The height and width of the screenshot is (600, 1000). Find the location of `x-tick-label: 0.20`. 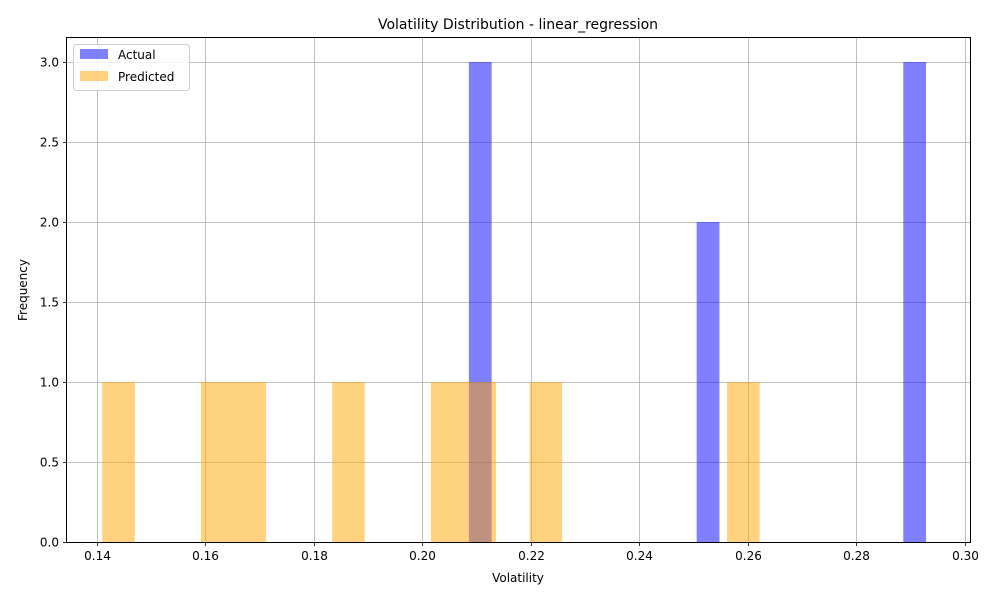

x-tick-label: 0.20 is located at coordinates (422, 556).